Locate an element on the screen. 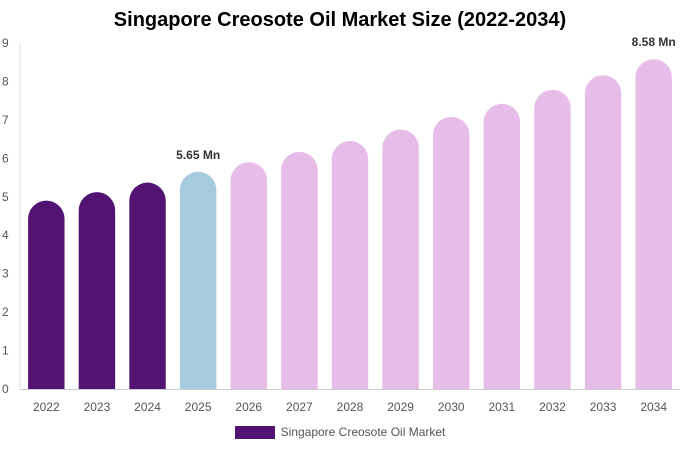 Image resolution: width=680 pixels, height=450 pixels. x-tick-label: 2023 is located at coordinates (97, 407).